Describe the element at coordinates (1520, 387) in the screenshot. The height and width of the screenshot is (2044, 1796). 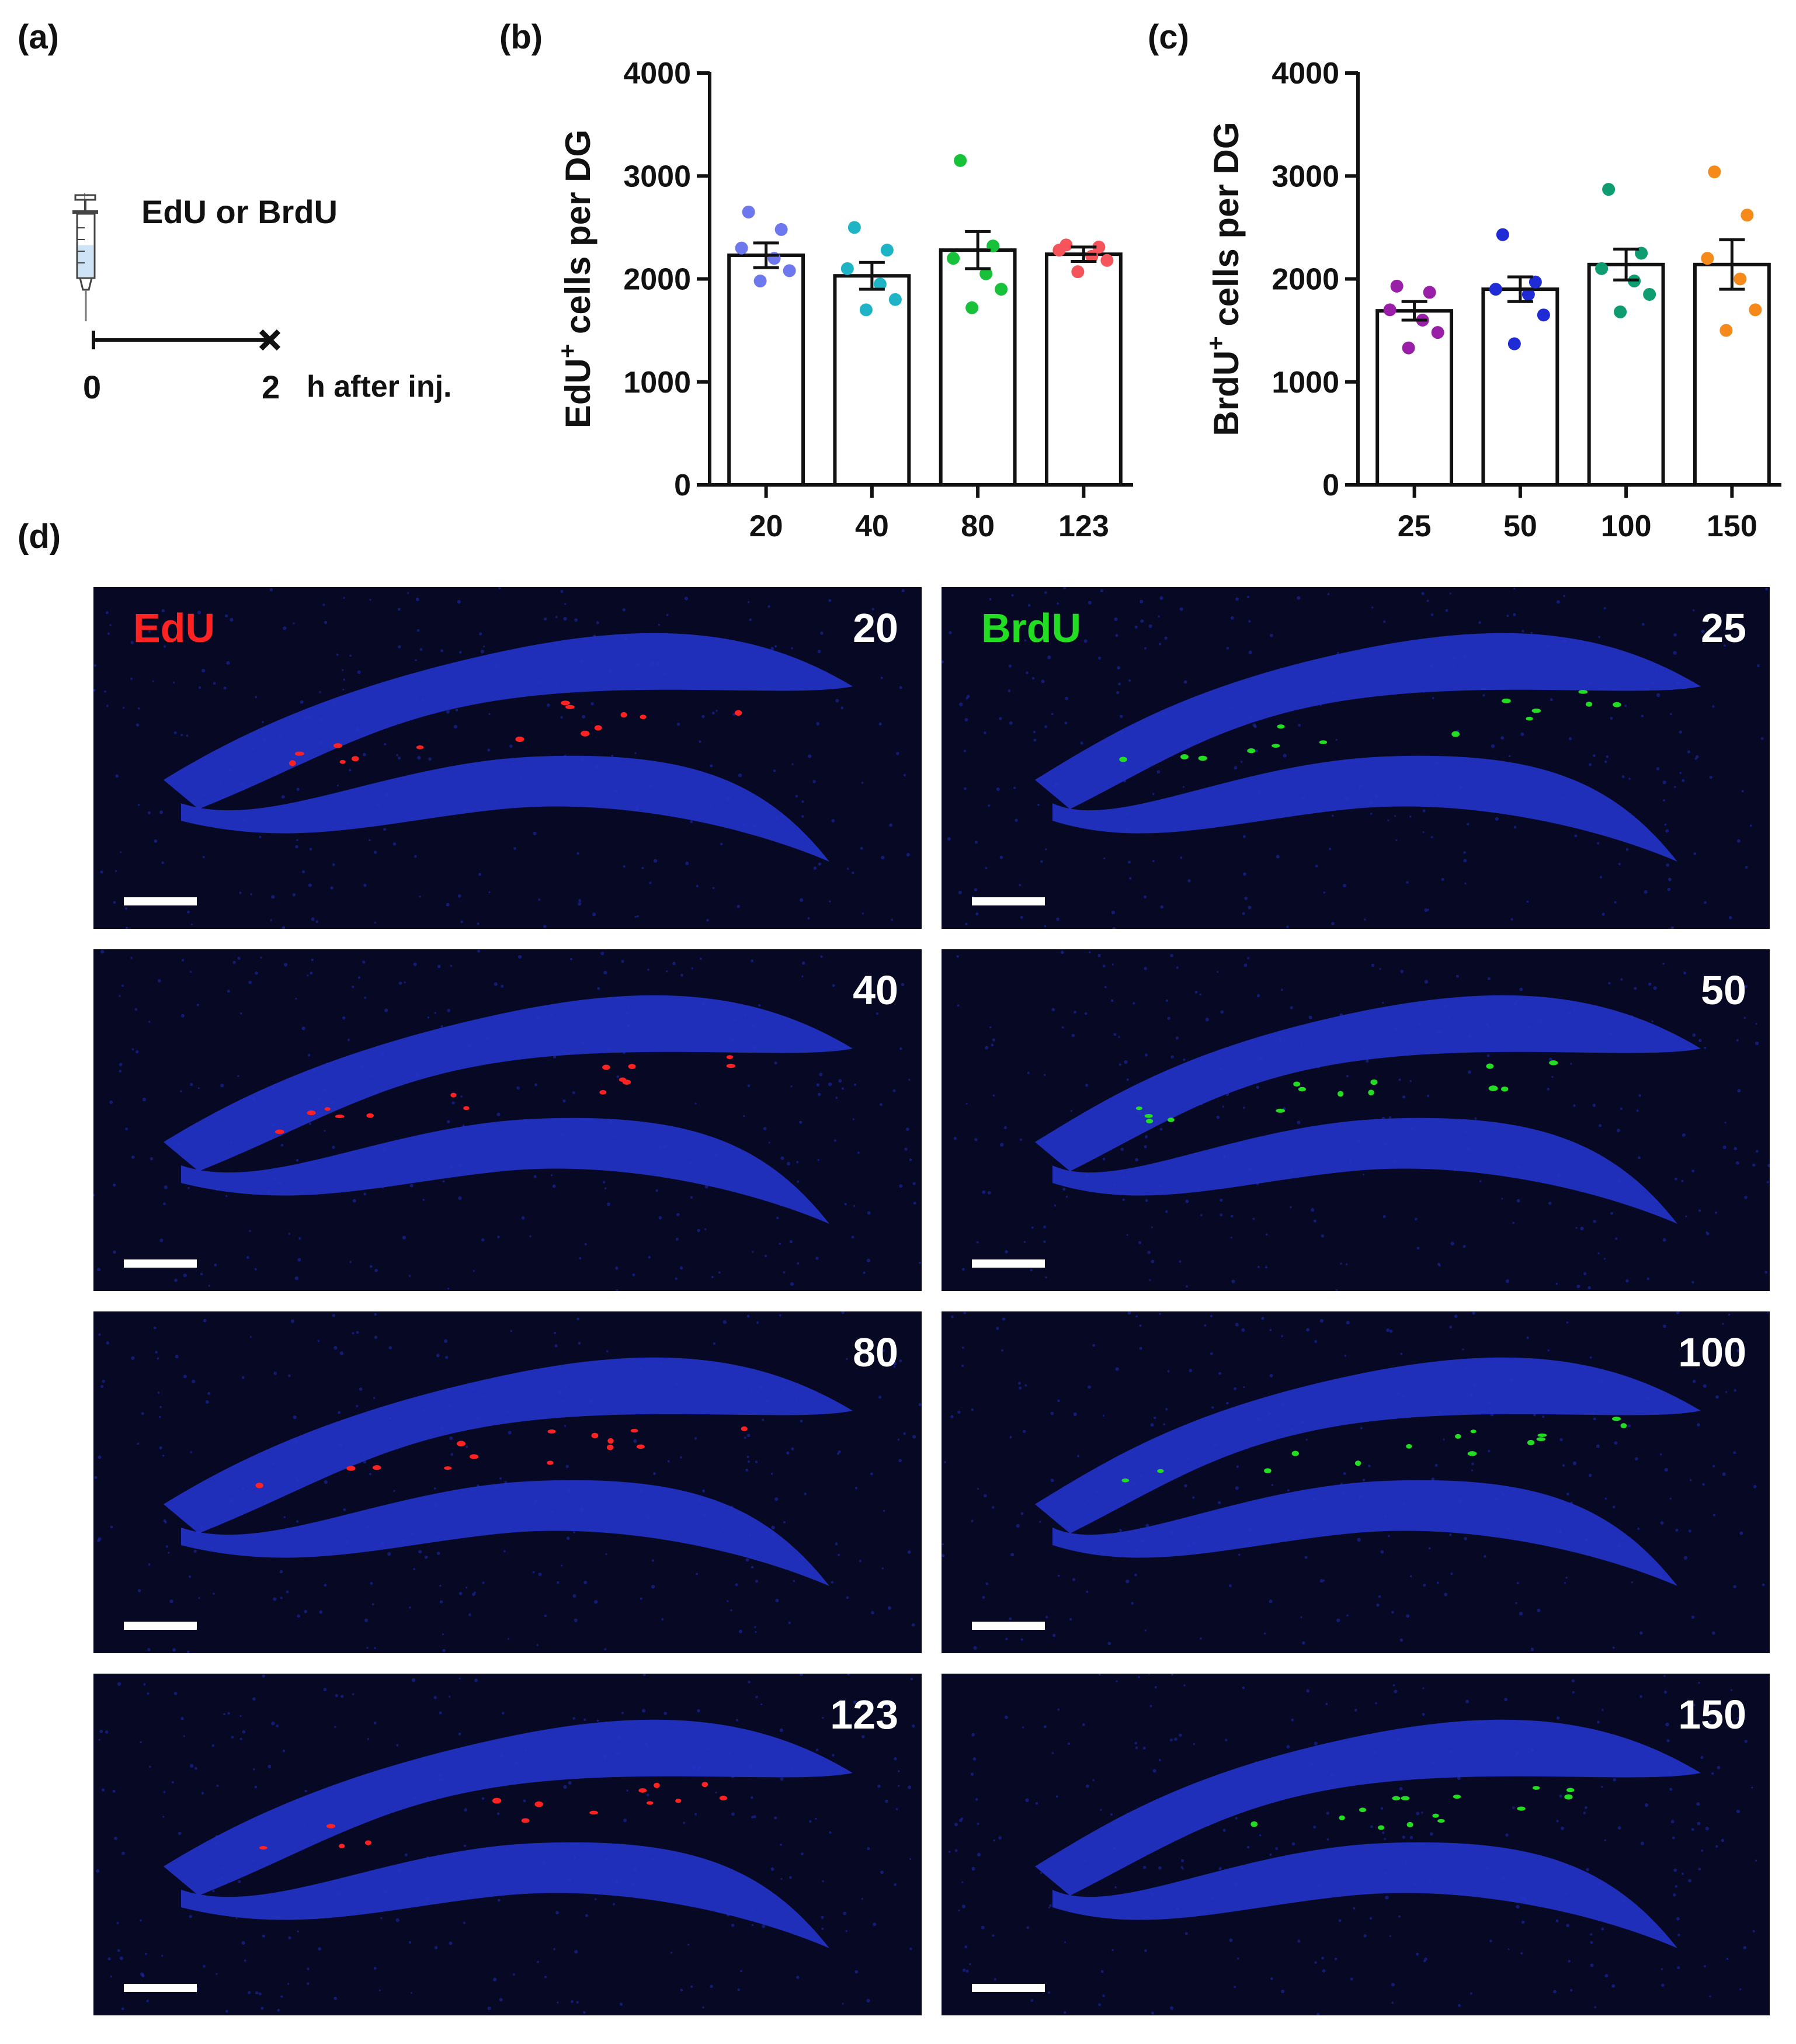
I see `bar` at that location.